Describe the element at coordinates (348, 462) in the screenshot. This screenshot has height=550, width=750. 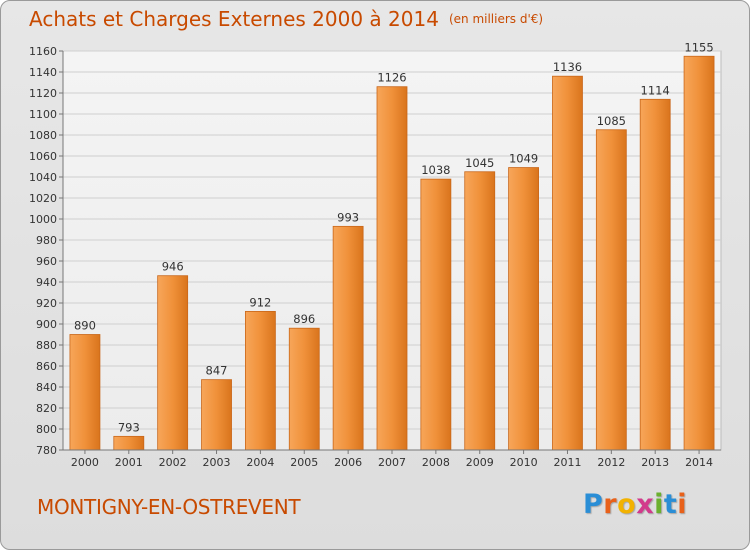
I see `x-tick-label: 2006` at that location.